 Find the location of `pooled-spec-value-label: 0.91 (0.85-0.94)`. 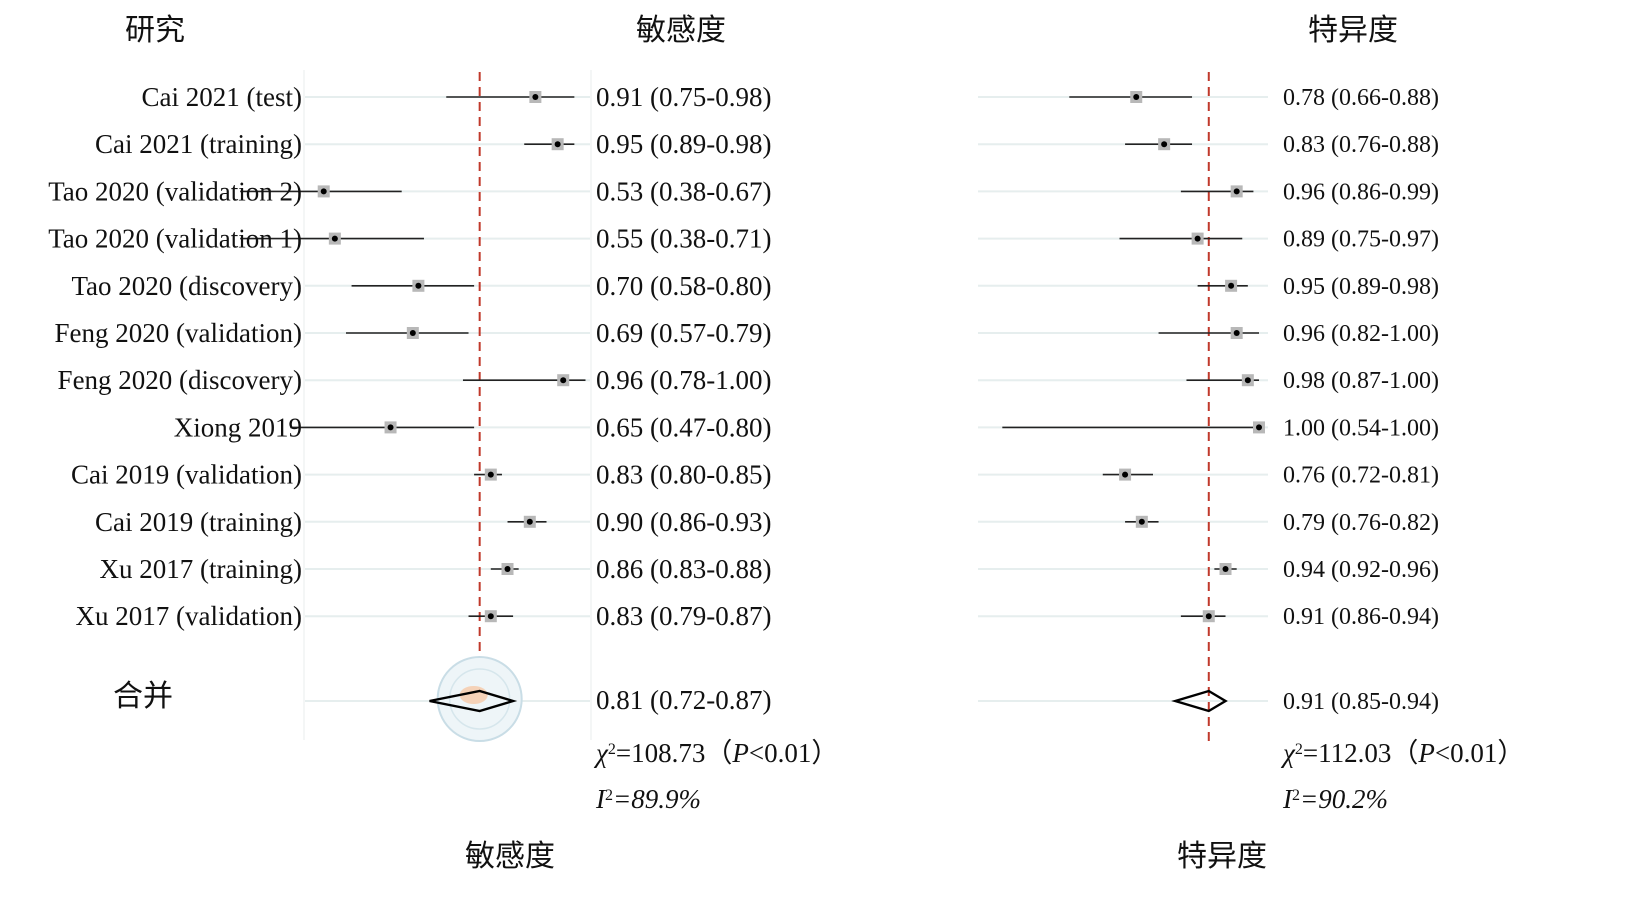

pooled-spec-value-label: 0.91 (0.85-0.94) is located at coordinates (1361, 702).